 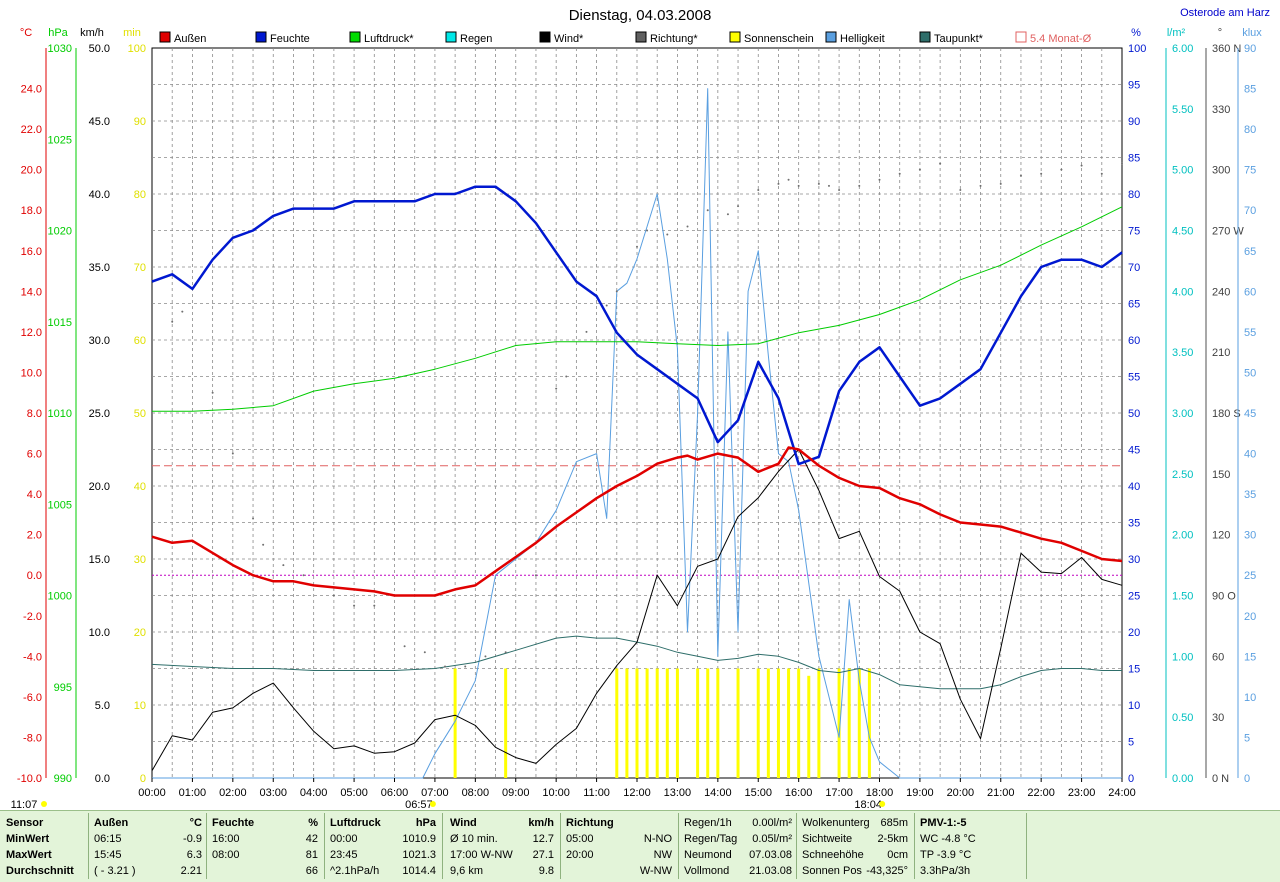 I want to click on dewpoint-line, so click(x=636, y=662).